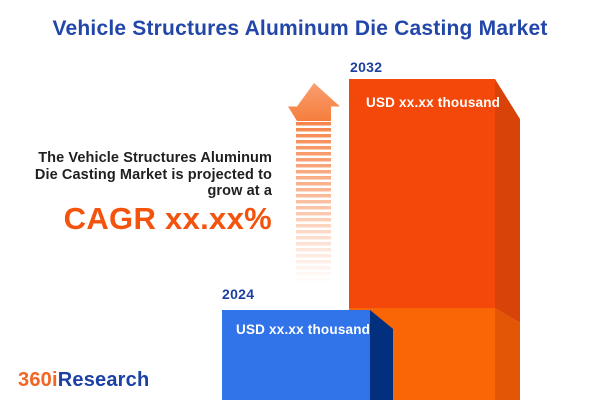  What do you see at coordinates (167, 218) in the screenshot?
I see `cagr-value: CAGR xx.xx%` at bounding box center [167, 218].